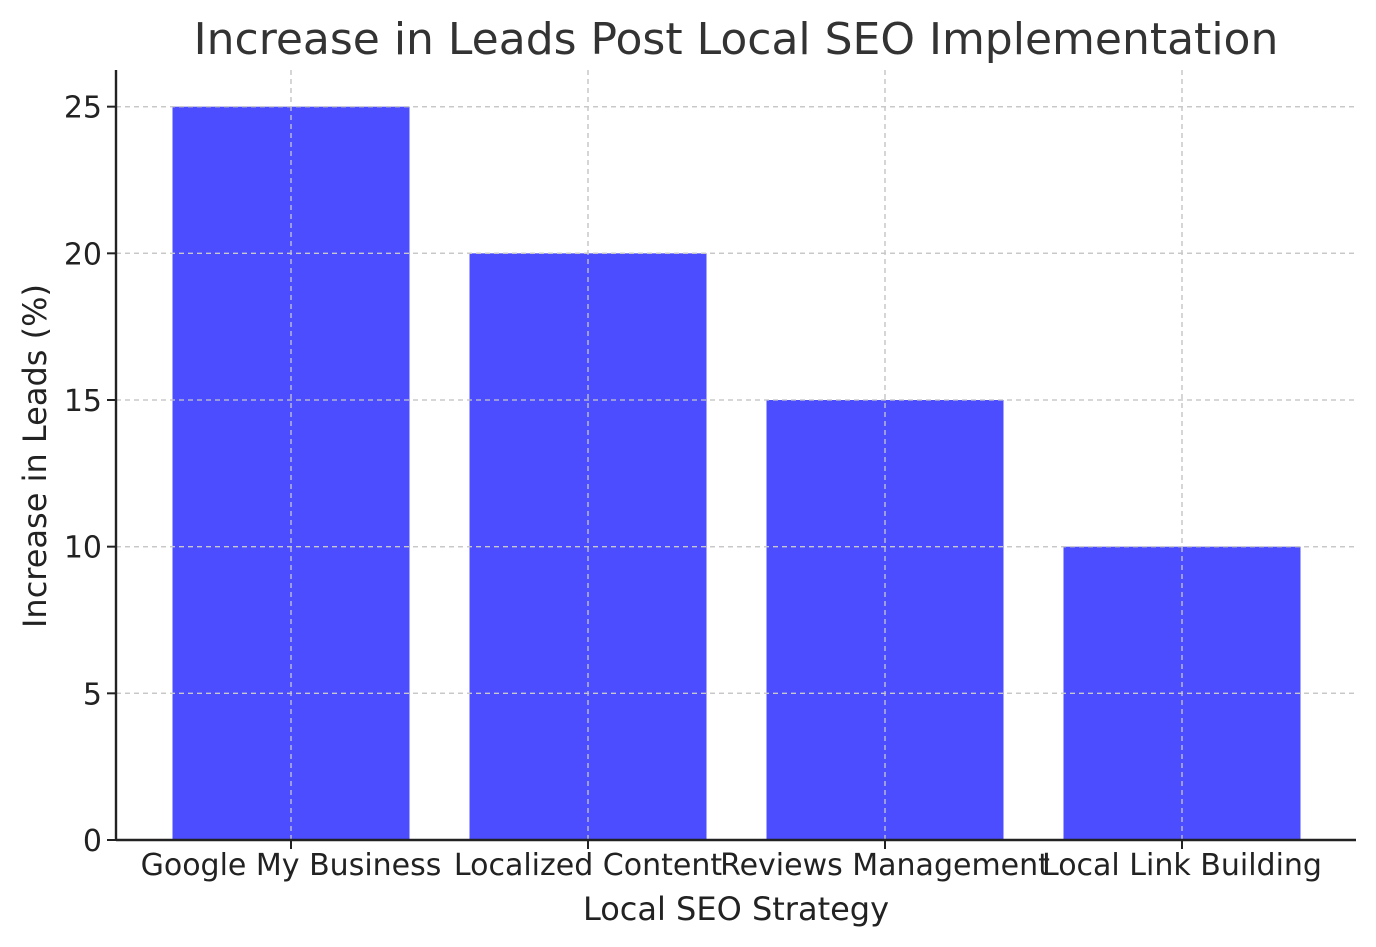 This screenshot has width=1376, height=947. Describe the element at coordinates (83, 401) in the screenshot. I see `y-tick-label: 15` at that location.